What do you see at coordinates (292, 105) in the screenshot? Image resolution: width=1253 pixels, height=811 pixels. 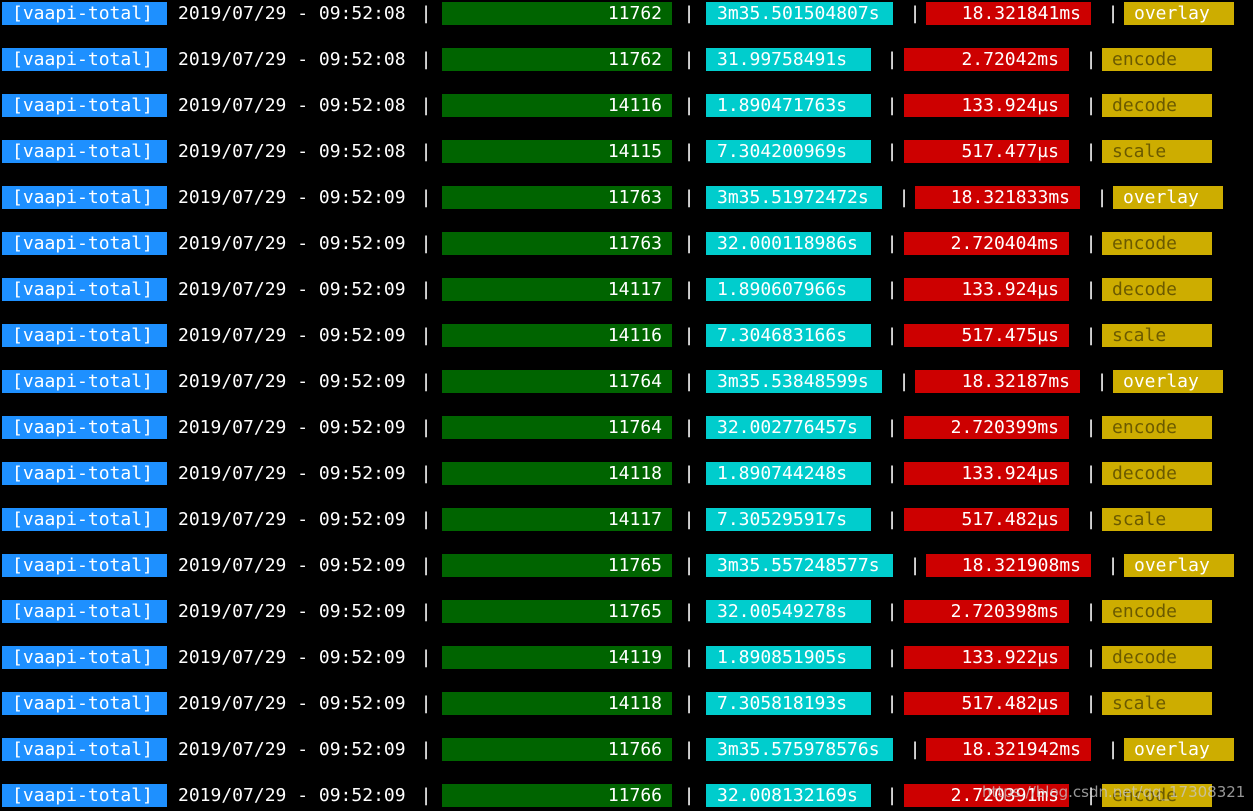 I see `log-timestamp: 2019/07/29 - 09:52:08` at bounding box center [292, 105].